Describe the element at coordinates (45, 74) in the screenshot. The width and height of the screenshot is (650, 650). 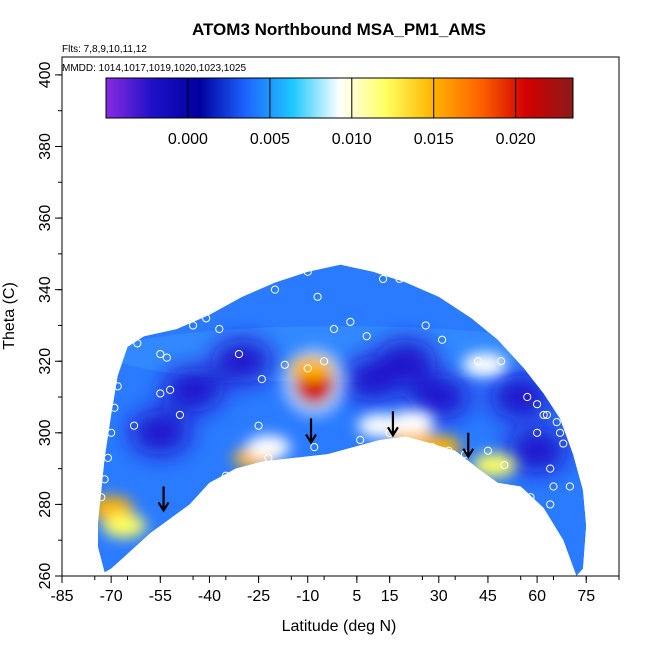
I see `y-tick-label: 400` at that location.